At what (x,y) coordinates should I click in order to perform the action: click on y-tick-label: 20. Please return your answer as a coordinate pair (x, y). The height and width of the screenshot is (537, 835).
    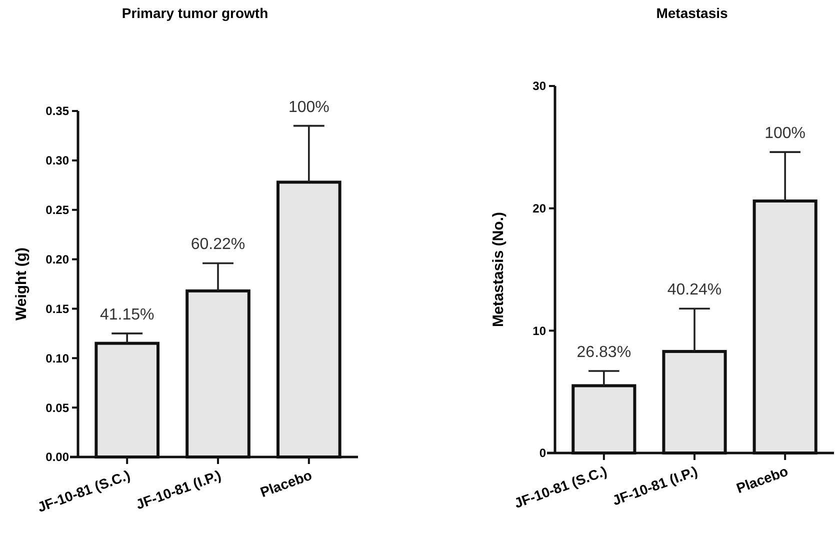
    Looking at the image, I should click on (539, 209).